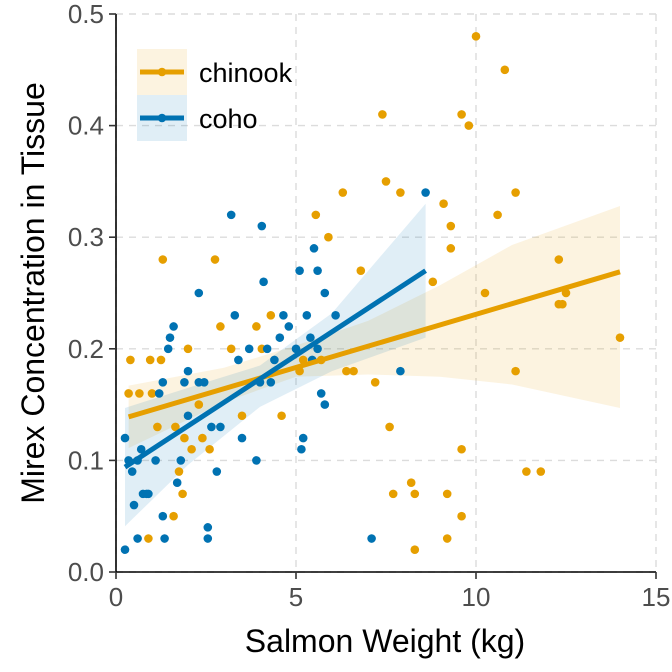 This screenshot has width=672, height=672. What do you see at coordinates (656, 597) in the screenshot?
I see `x-tick-label: 15` at bounding box center [656, 597].